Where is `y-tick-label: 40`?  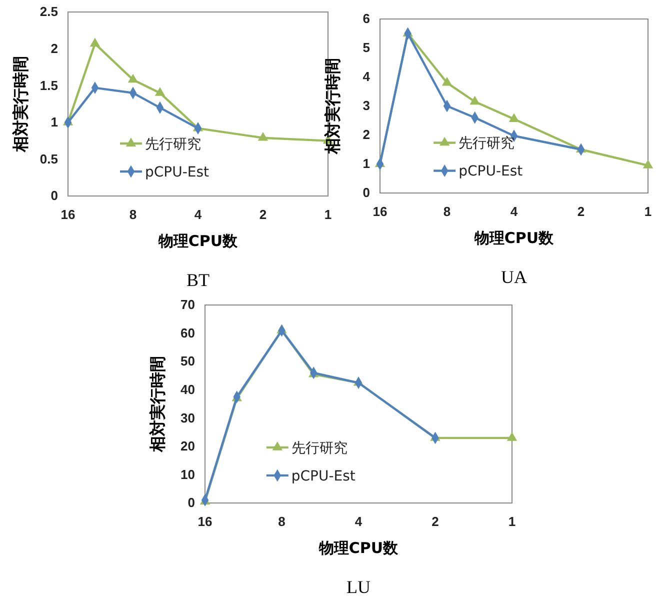
y-tick-label: 40 is located at coordinates (187, 390).